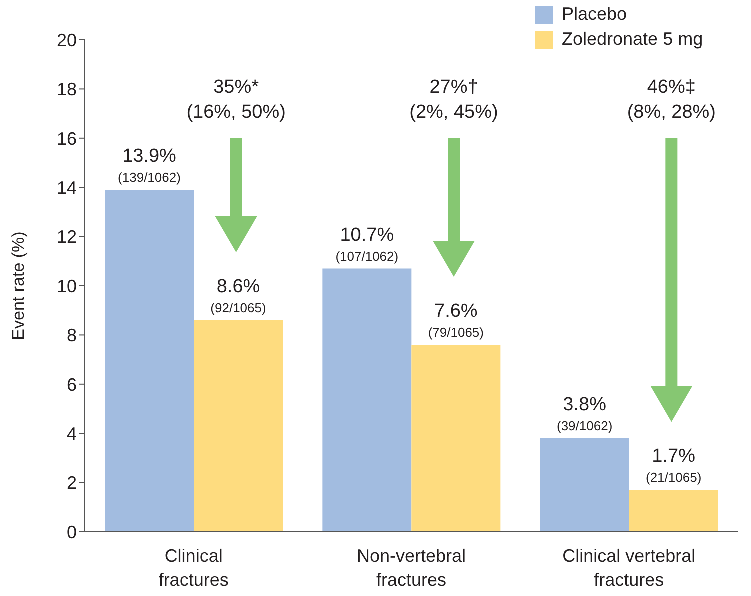 This screenshot has width=751, height=596. I want to click on y-axis-title: Event rate (%), so click(18, 286).